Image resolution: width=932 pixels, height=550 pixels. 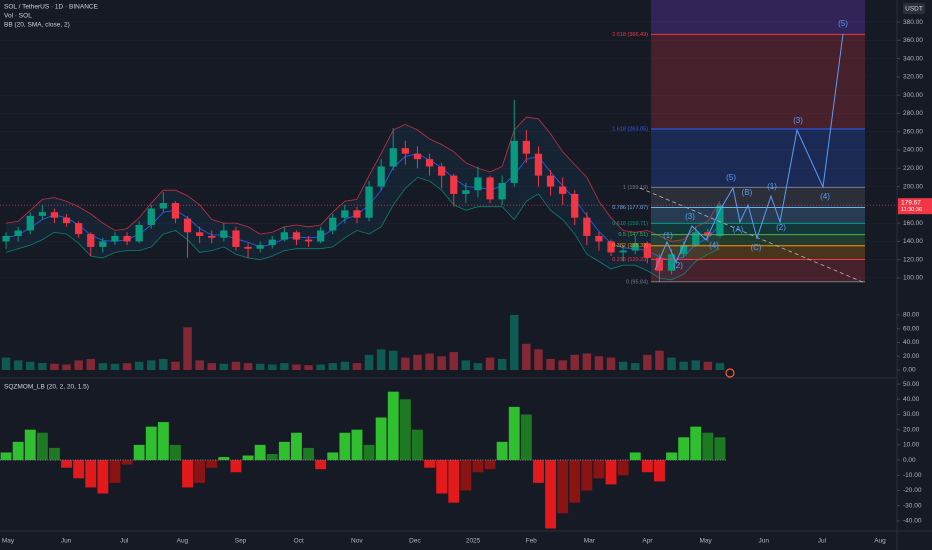 I want to click on wave-label: (5), so click(x=843, y=23).